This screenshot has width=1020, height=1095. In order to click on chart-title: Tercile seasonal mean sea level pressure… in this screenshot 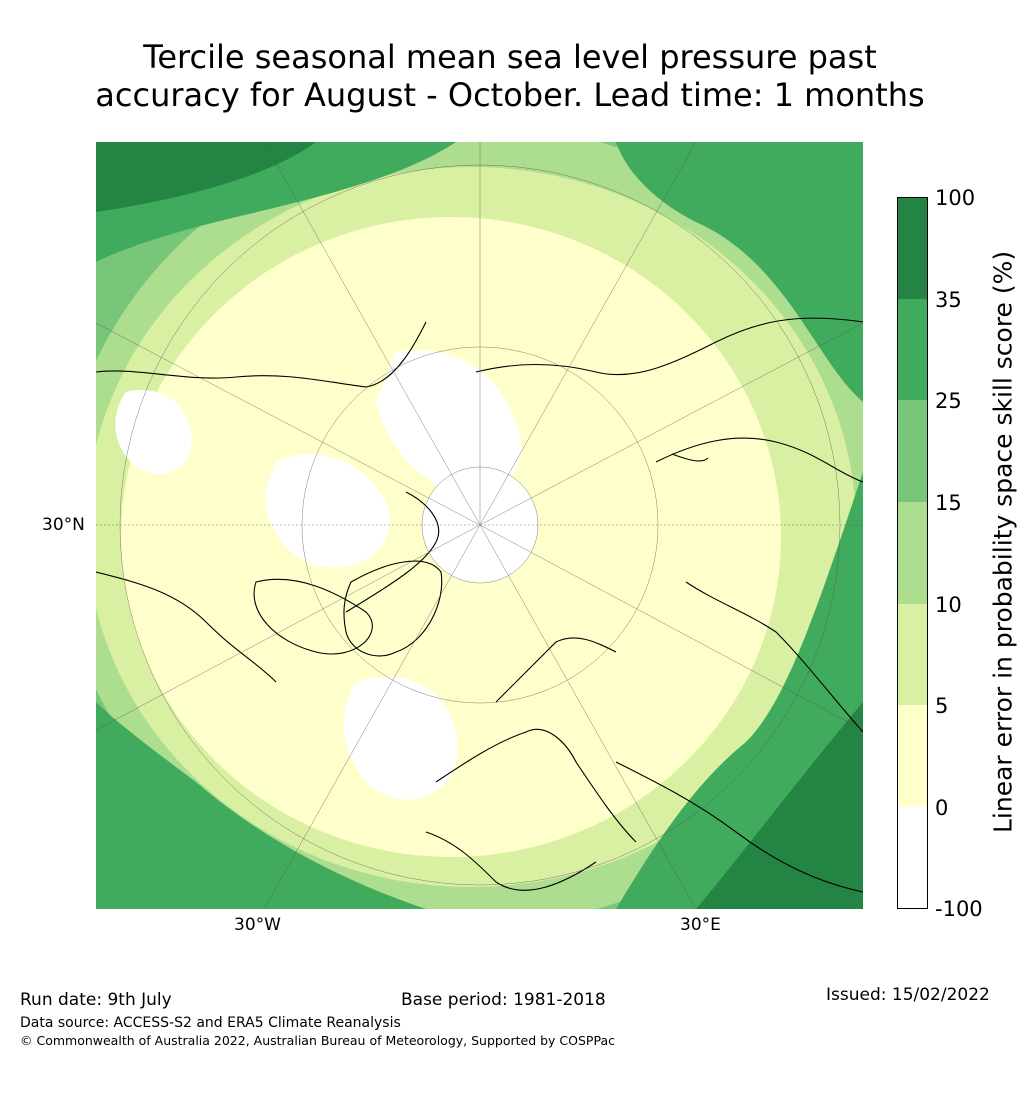, I will do `click(510, 76)`.